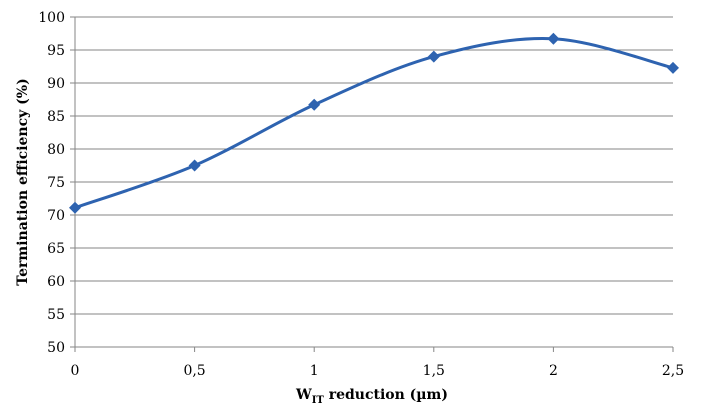 This screenshot has width=701, height=408. I want to click on y-tick-label: 50, so click(56, 348).